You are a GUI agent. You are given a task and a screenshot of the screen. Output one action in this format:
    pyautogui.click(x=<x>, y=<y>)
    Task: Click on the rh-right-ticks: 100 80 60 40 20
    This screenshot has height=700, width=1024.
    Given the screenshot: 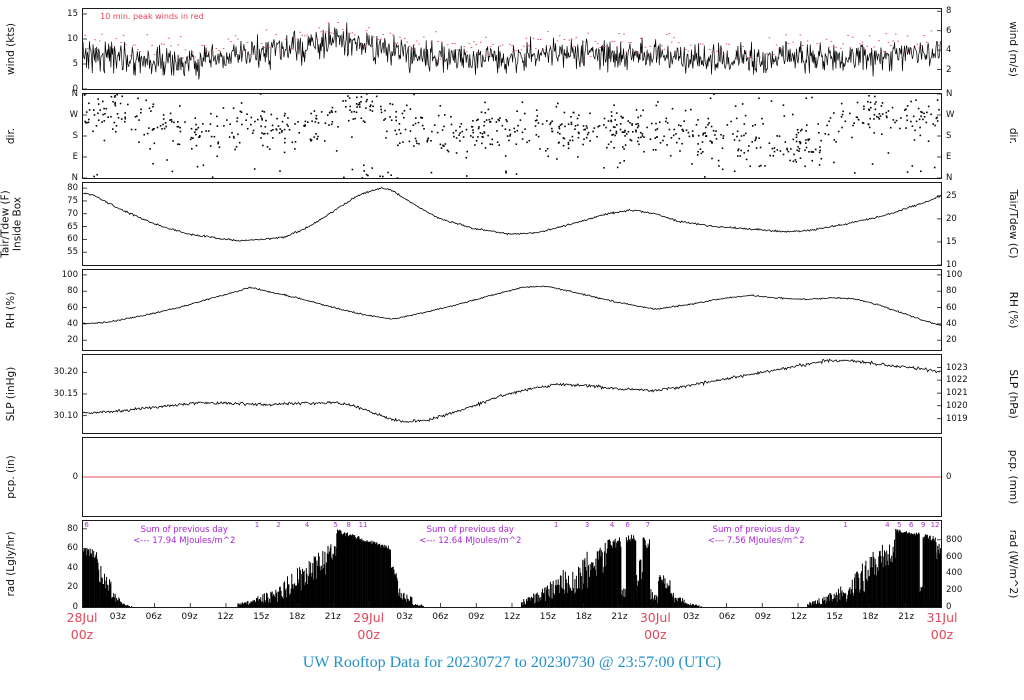 What is the action you would take?
    pyautogui.click(x=971, y=310)
    